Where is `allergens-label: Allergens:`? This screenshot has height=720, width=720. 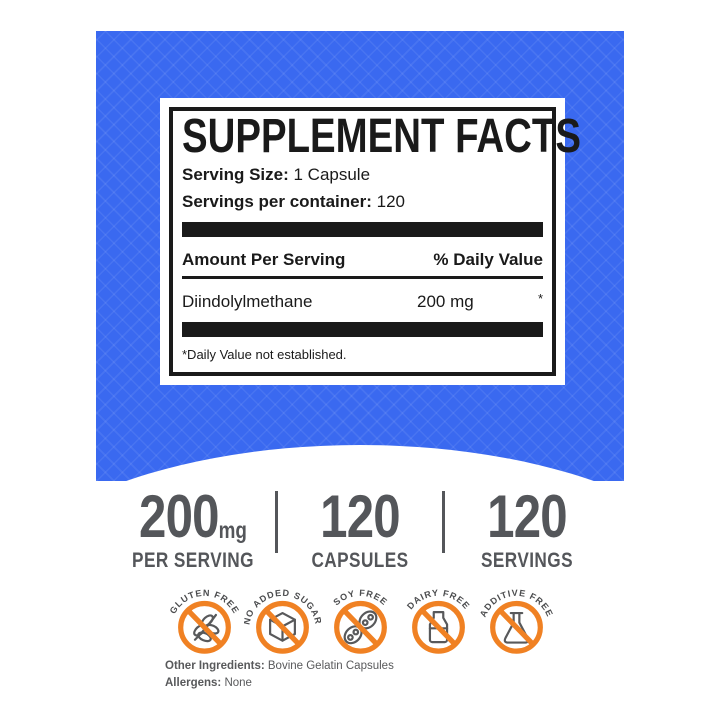 allergens-label: Allergens: is located at coordinates (193, 682).